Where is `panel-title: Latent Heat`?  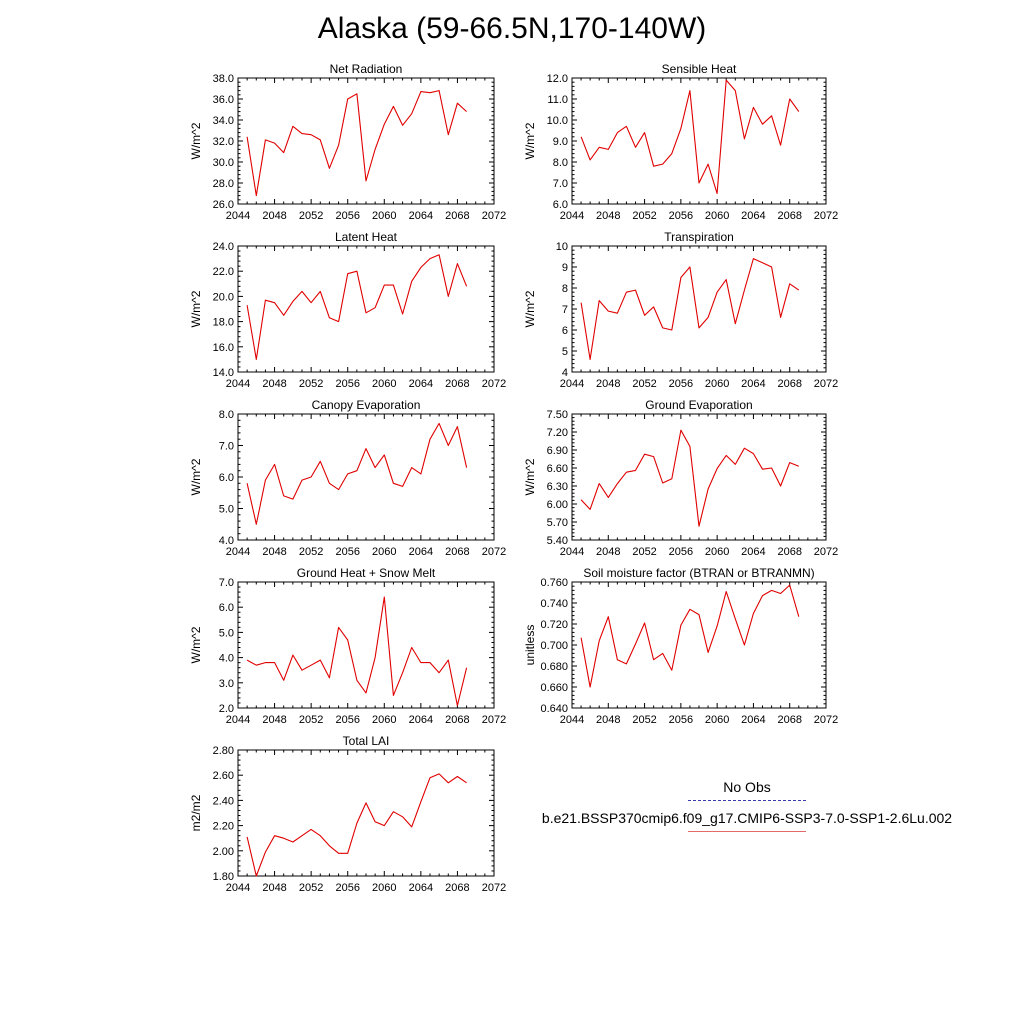
panel-title: Latent Heat is located at coordinates (366, 237).